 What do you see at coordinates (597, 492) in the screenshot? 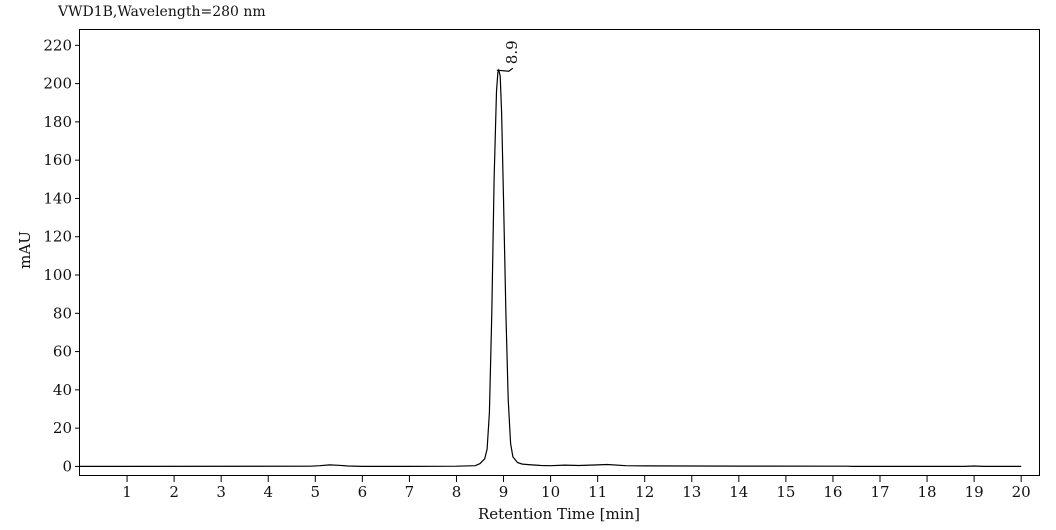
I see `x-tick-label: 11` at bounding box center [597, 492].